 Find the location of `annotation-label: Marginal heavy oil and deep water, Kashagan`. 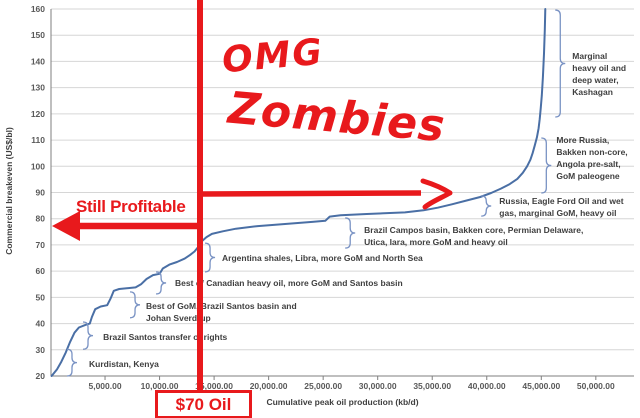

annotation-label: Marginal heavy oil and deep water, Kashagan is located at coordinates (599, 73).